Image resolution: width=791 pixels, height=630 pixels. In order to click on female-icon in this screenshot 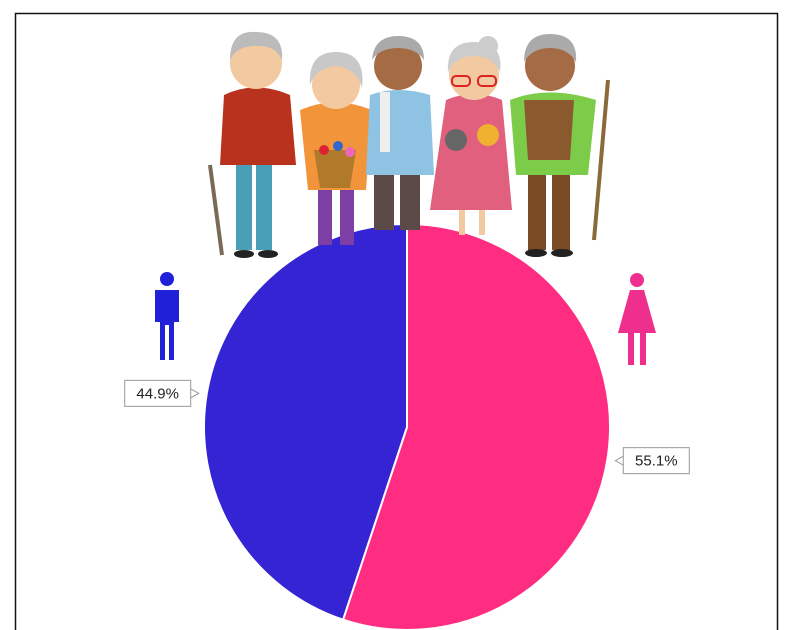, I will do `click(637, 319)`.